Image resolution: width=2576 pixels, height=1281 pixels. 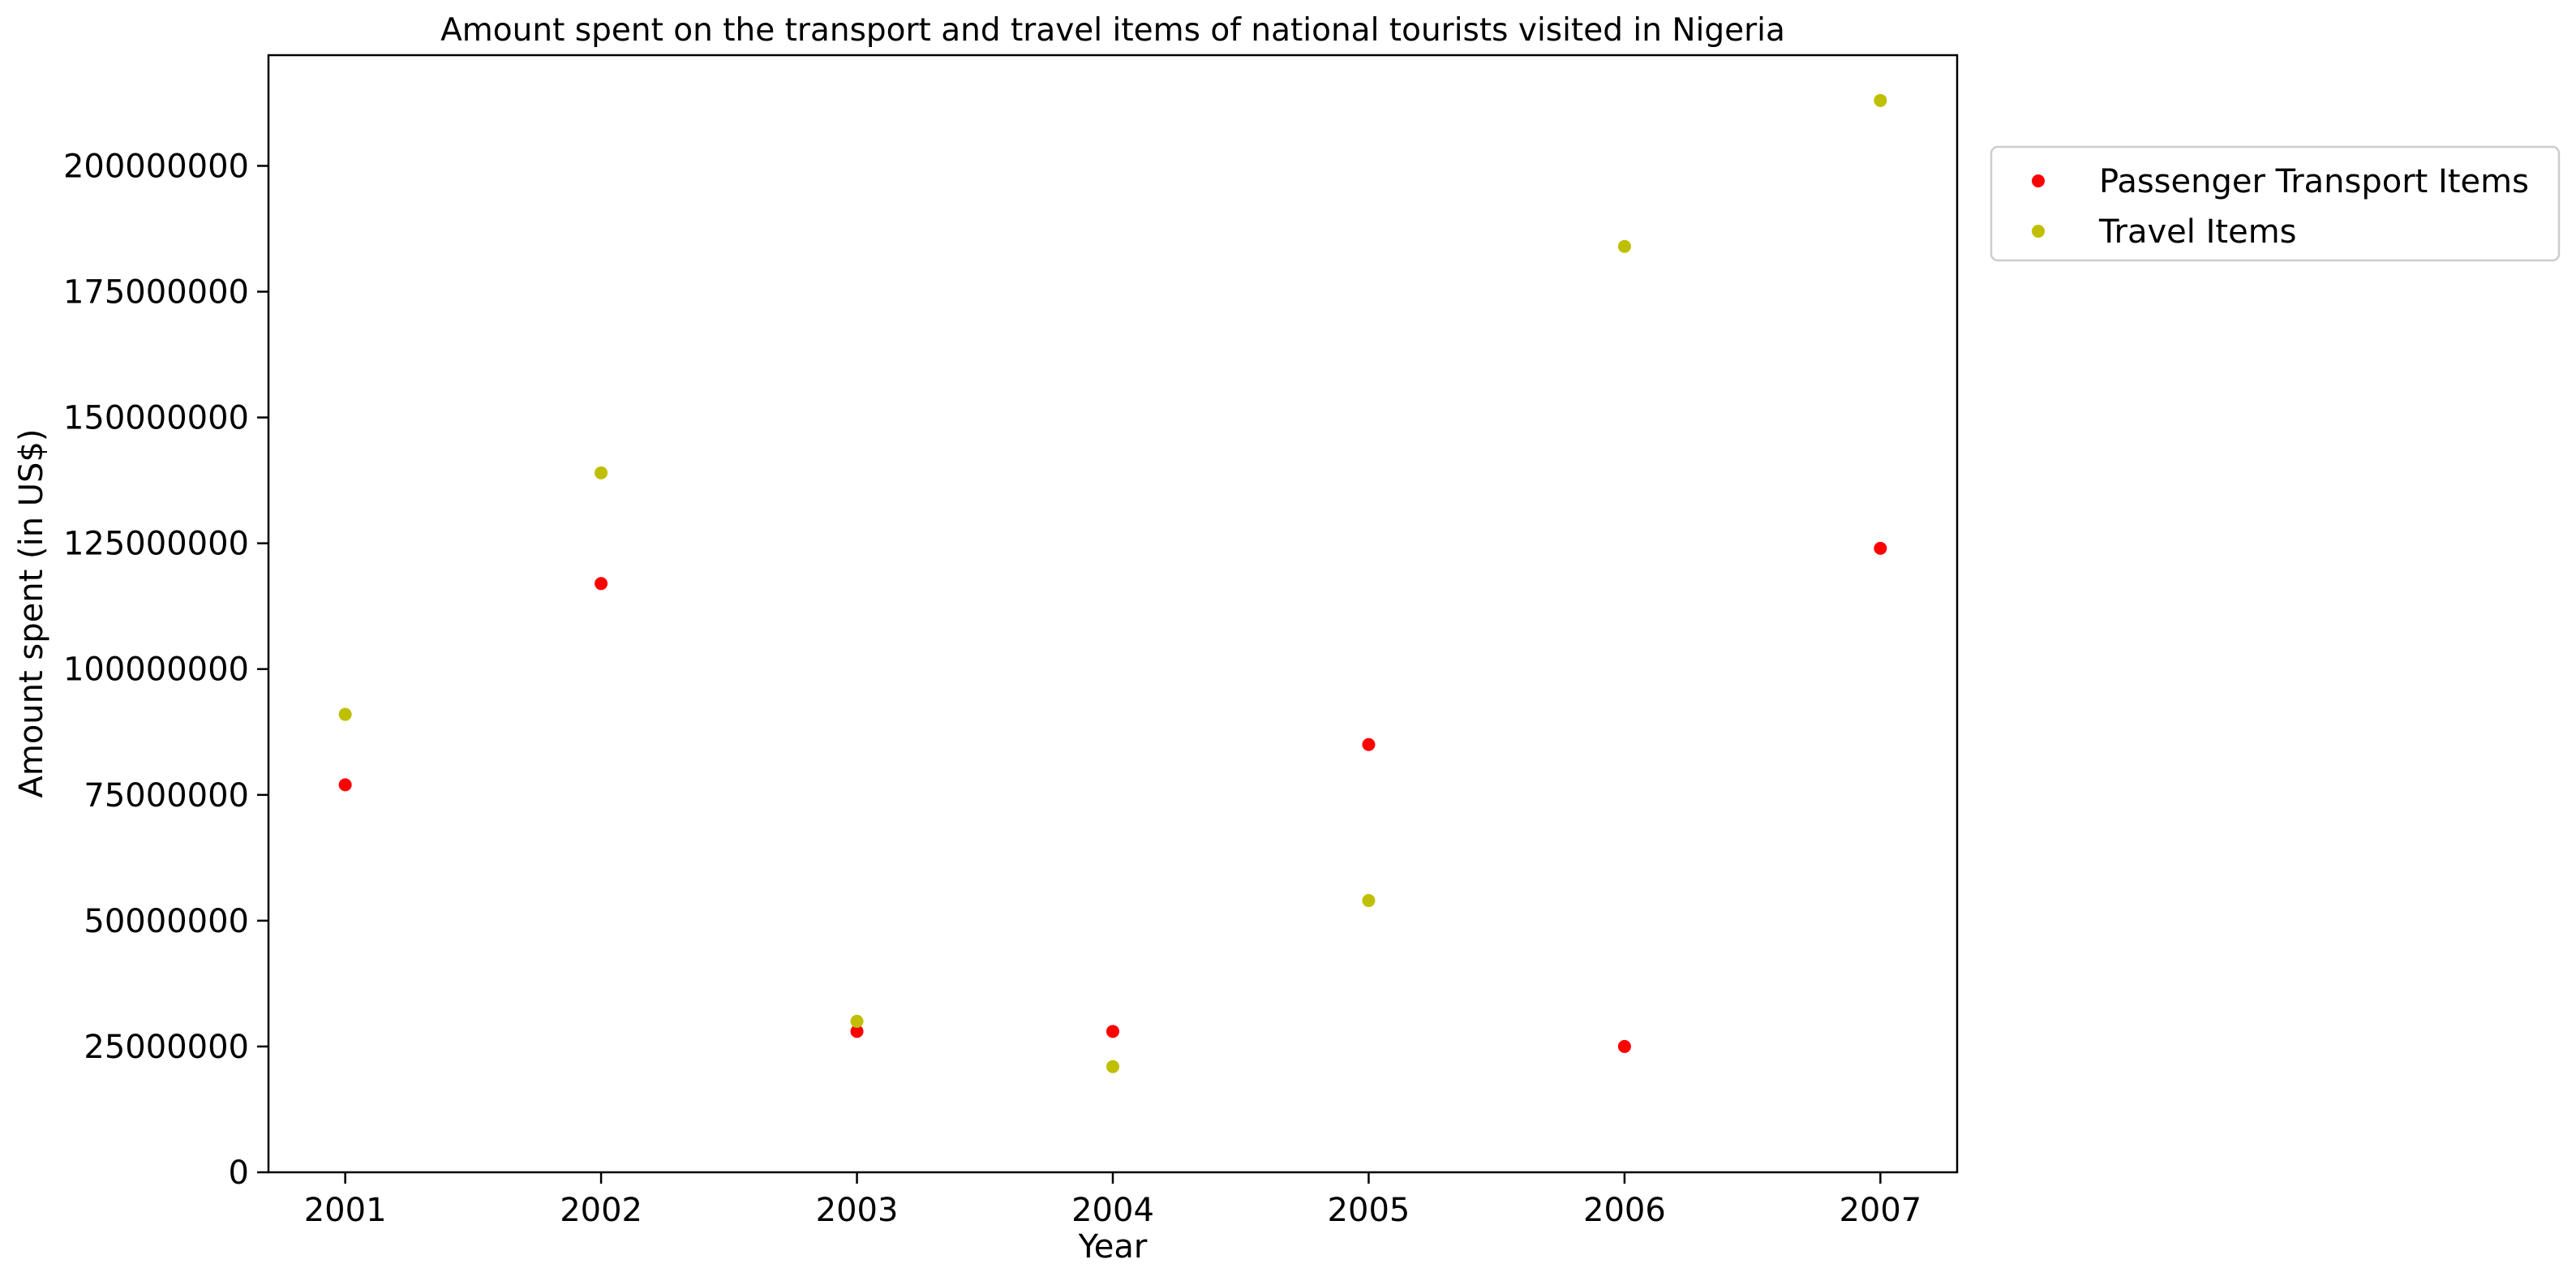 I want to click on x-tick-label: 2003, so click(x=857, y=1210).